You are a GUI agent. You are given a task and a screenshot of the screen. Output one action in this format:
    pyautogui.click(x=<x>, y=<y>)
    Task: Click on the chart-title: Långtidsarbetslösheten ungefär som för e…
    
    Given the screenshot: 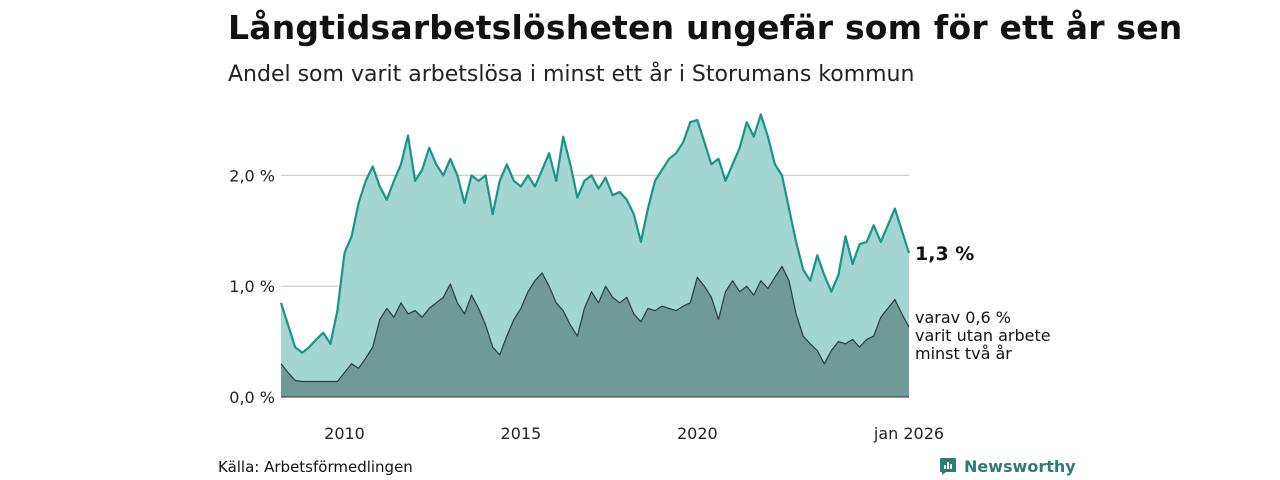 What is the action you would take?
    pyautogui.click(x=705, y=27)
    